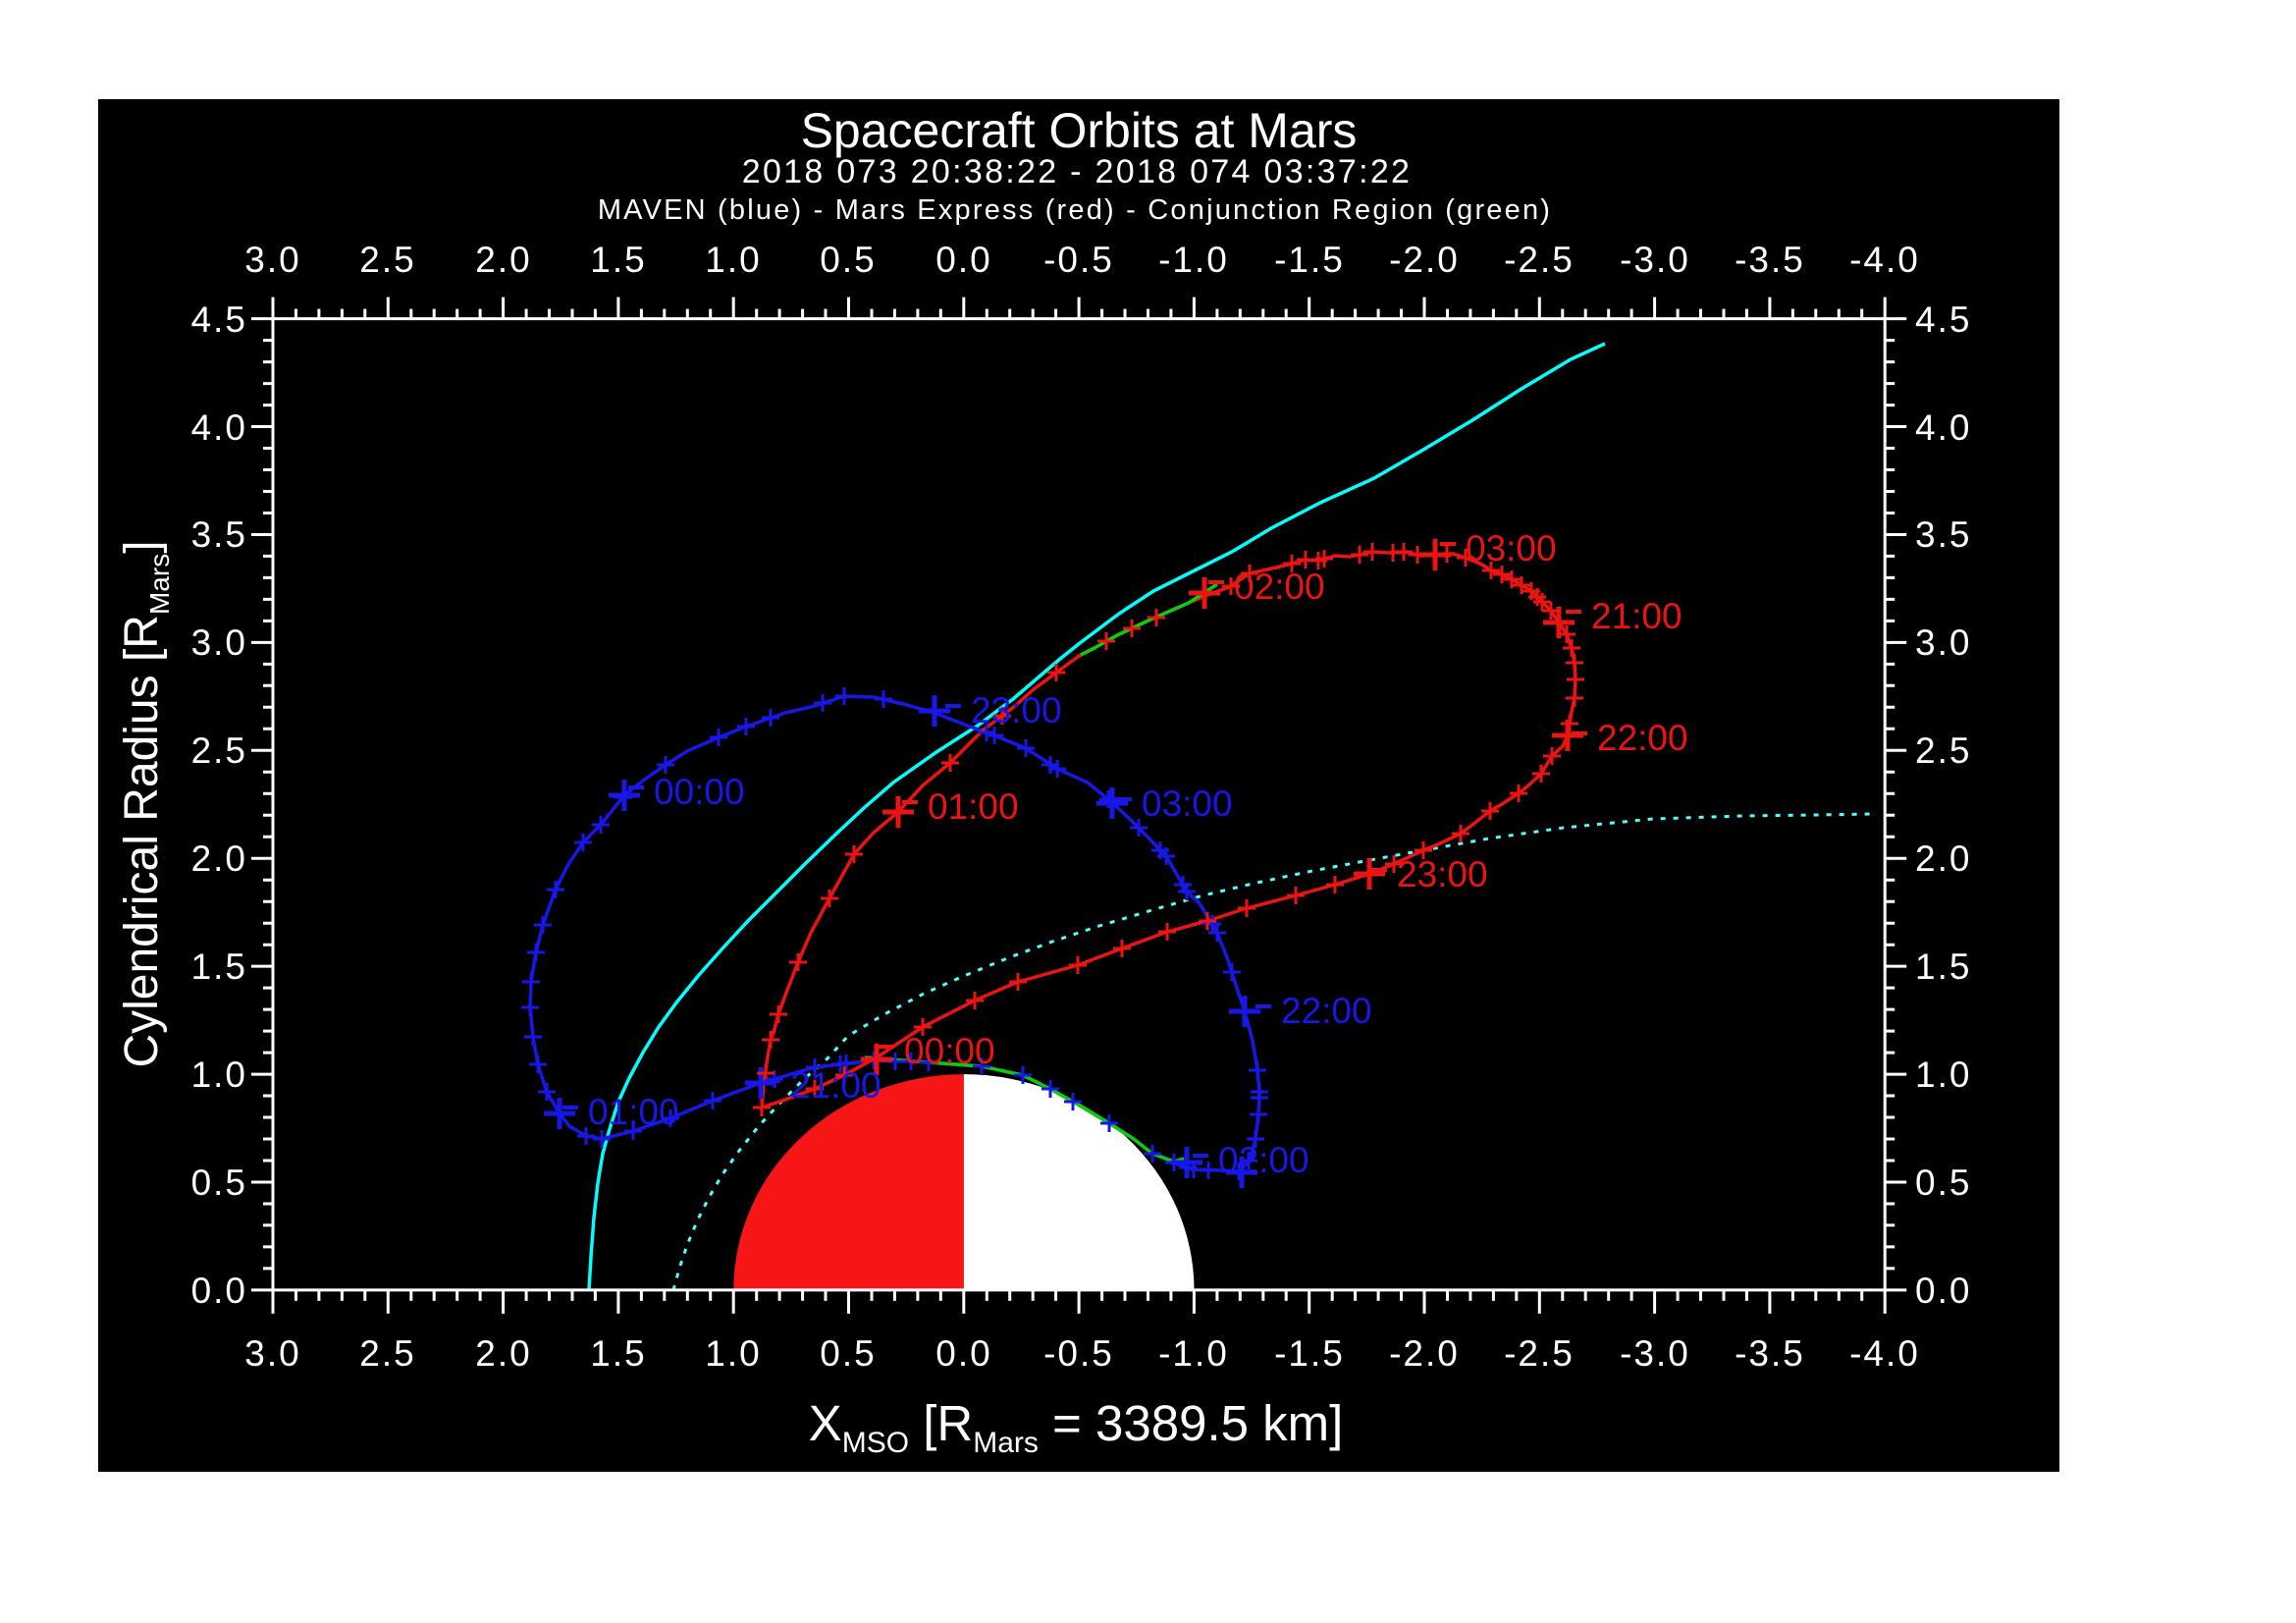 This screenshot has width=2296, height=1623. Describe the element at coordinates (146, 803) in the screenshot. I see `svg-text: Cylendrical Radius [RMars]` at that location.